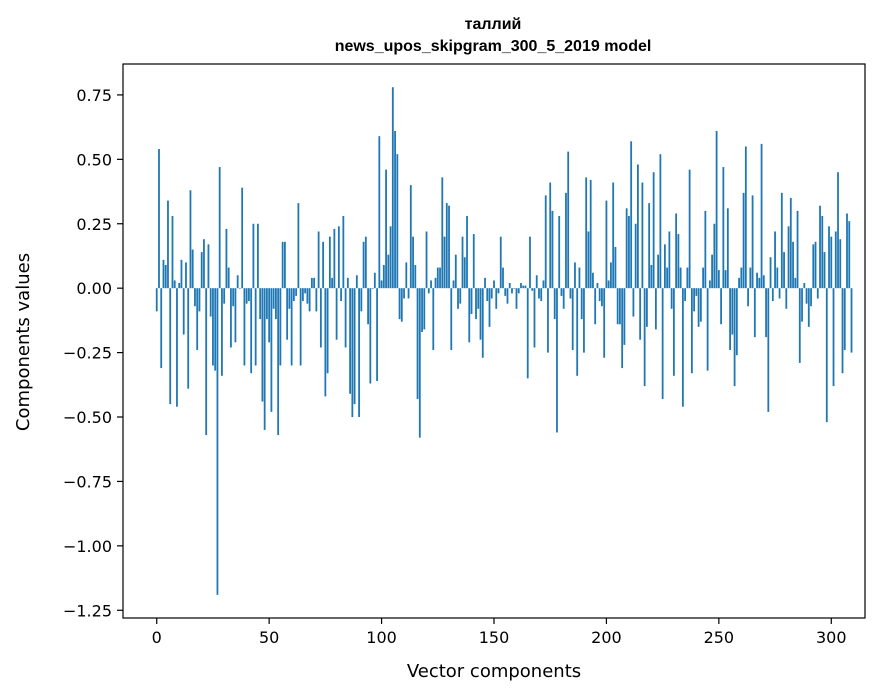  I want to click on x-tick-label: 300, so click(831, 637).